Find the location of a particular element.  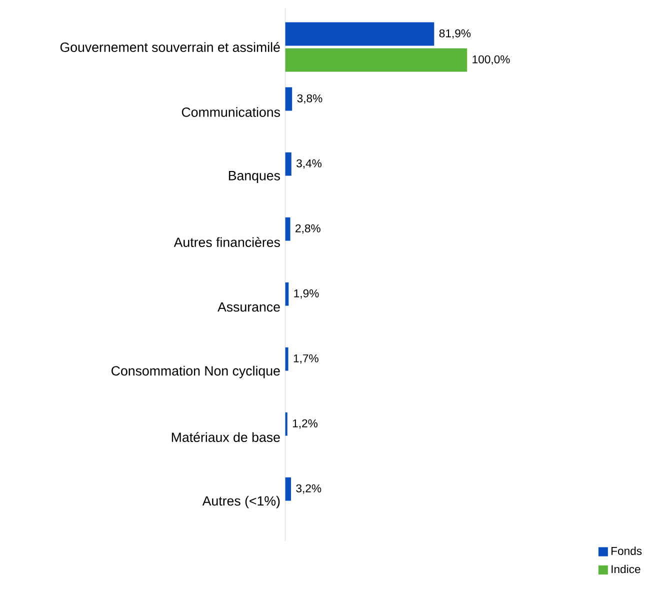

data-label: 81,9% is located at coordinates (455, 34).